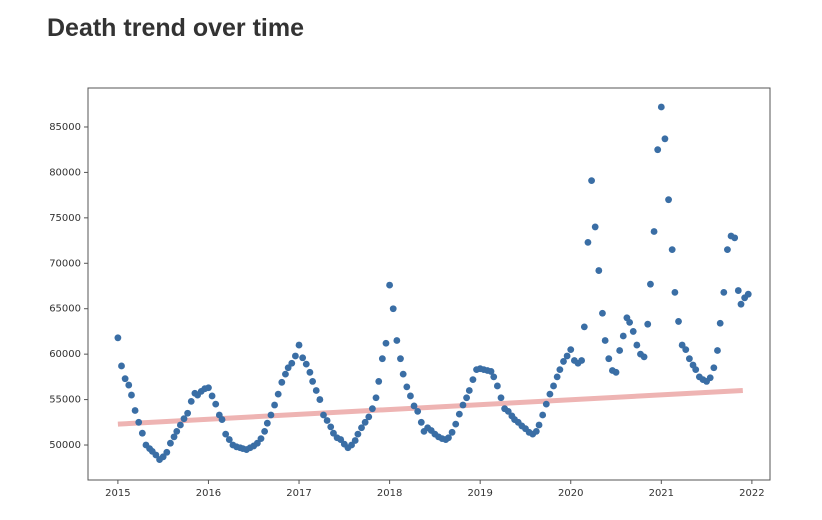  I want to click on y-tick-label: 80000, so click(65, 172).